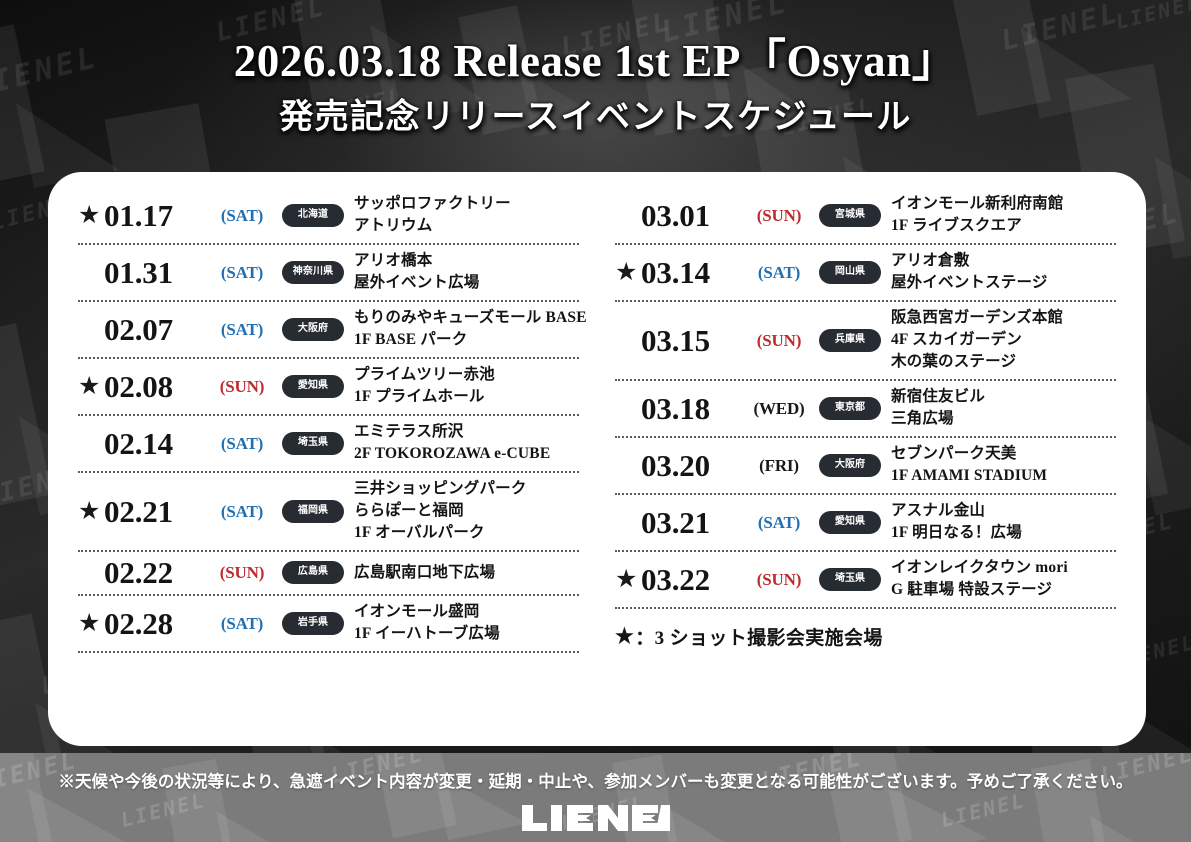  I want to click on event-date: 02.22, so click(138, 572).